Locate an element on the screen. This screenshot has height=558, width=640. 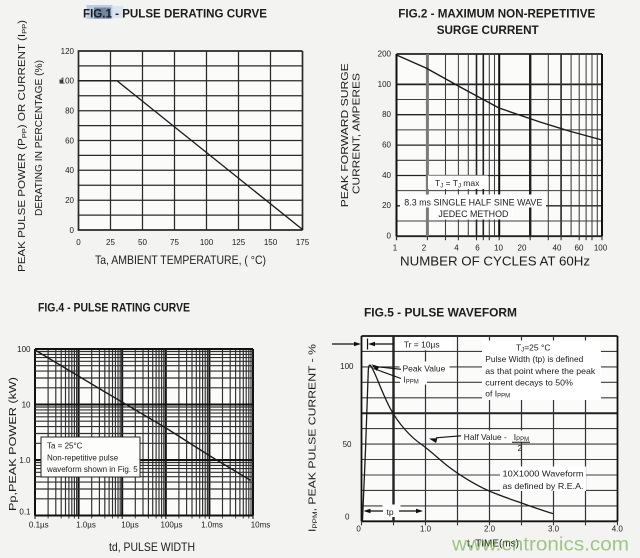
svg-text: 0.1µs is located at coordinates (39, 525).